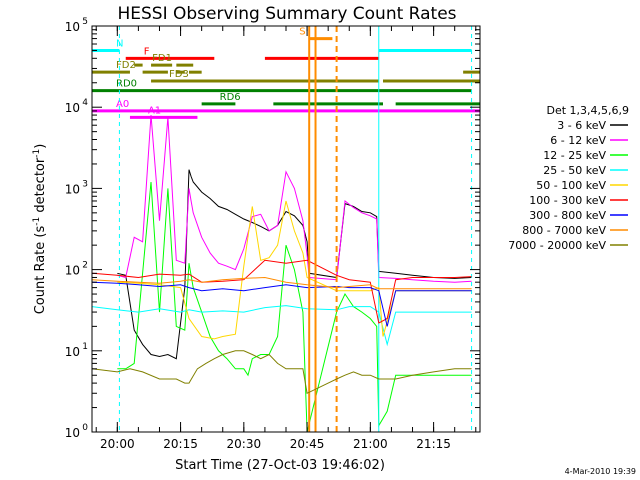 The height and width of the screenshot is (480, 640). Describe the element at coordinates (126, 84) in the screenshot. I see `flag-label: RD0` at that location.